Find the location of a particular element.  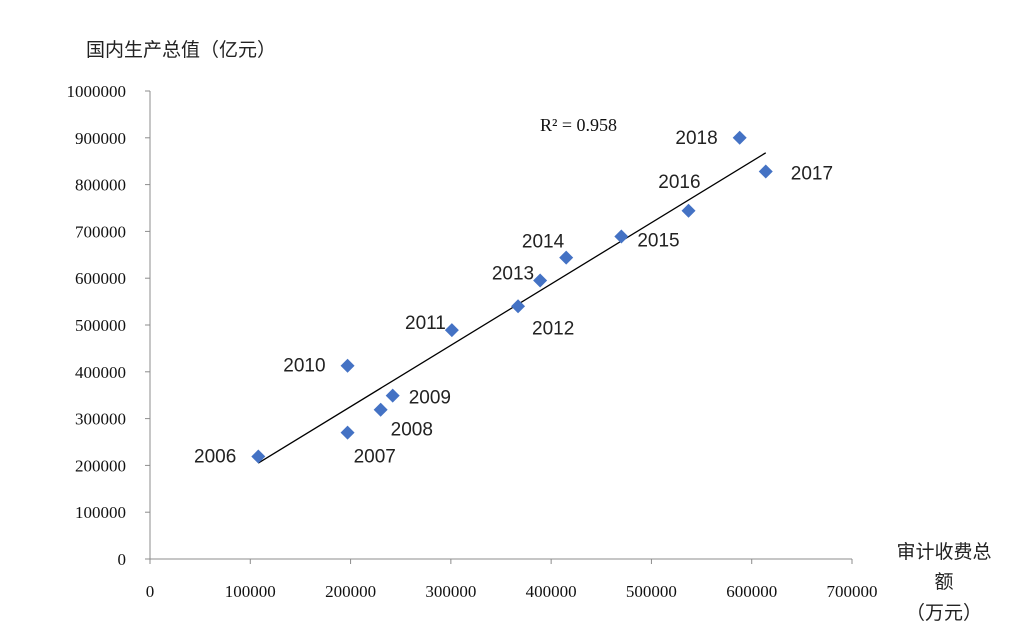

y-tick-label: 100000 is located at coordinates (100, 512).